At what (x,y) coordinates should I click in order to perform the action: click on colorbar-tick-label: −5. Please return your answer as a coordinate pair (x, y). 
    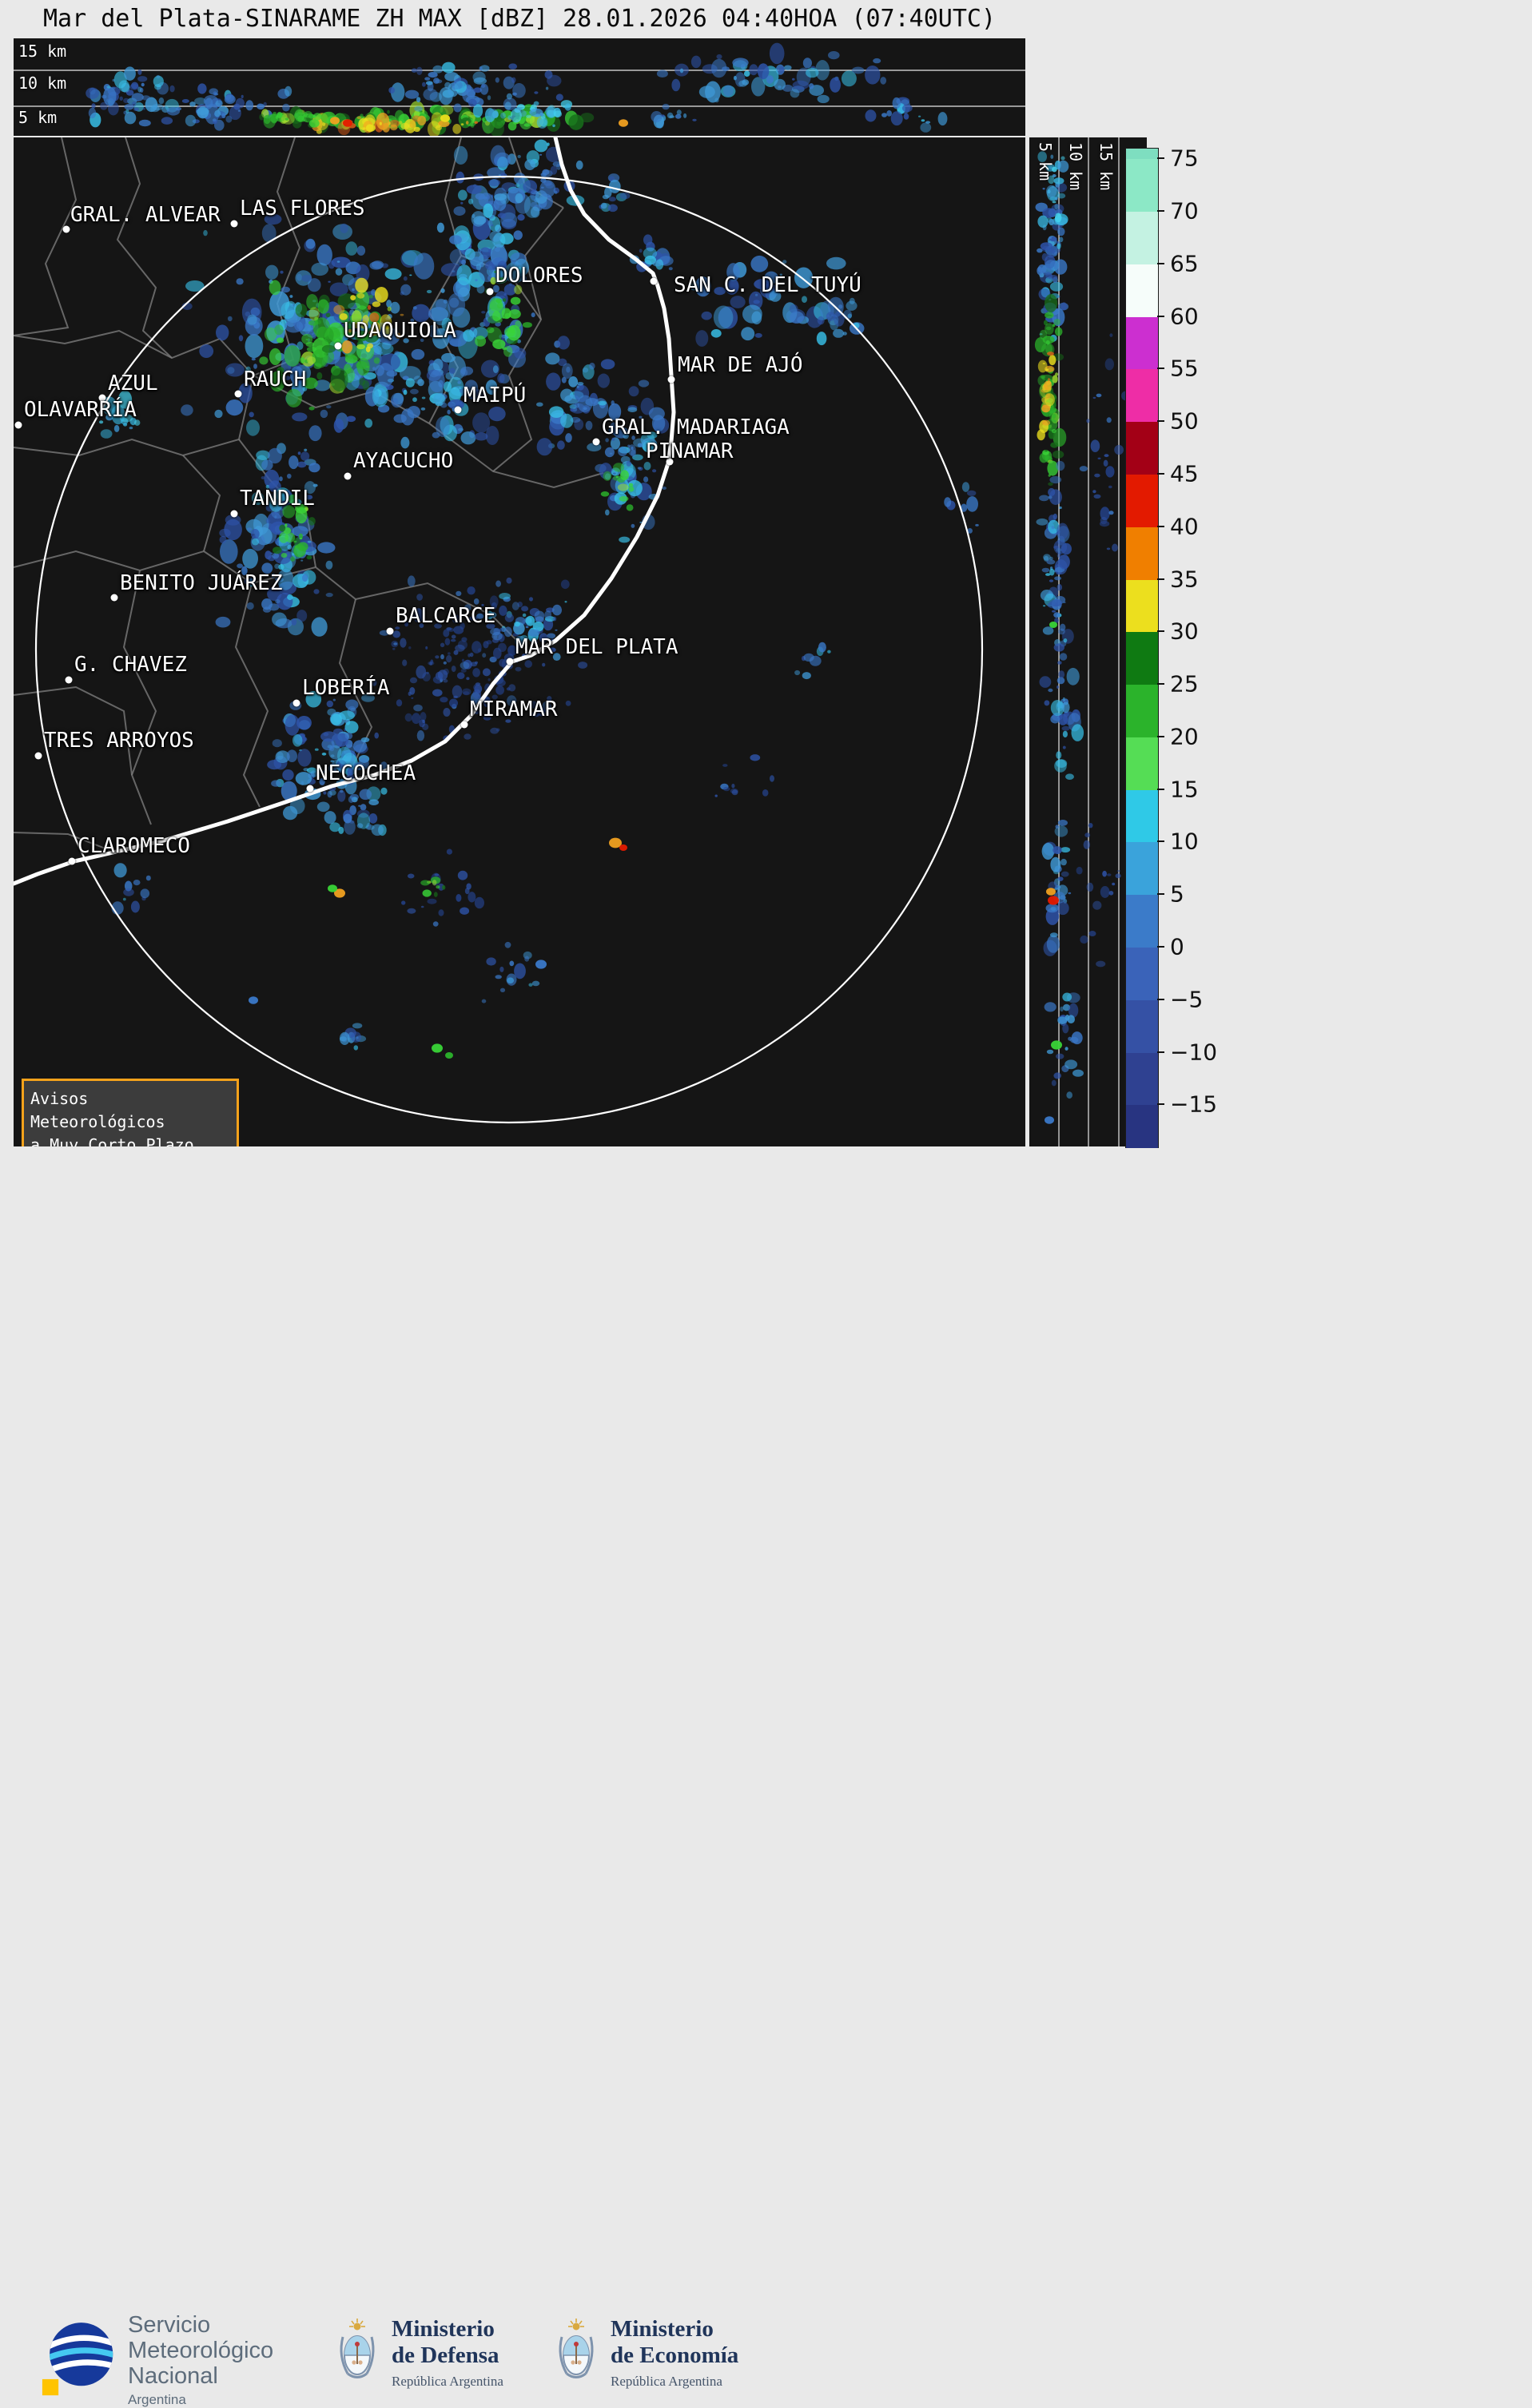
    Looking at the image, I should click on (1187, 1000).